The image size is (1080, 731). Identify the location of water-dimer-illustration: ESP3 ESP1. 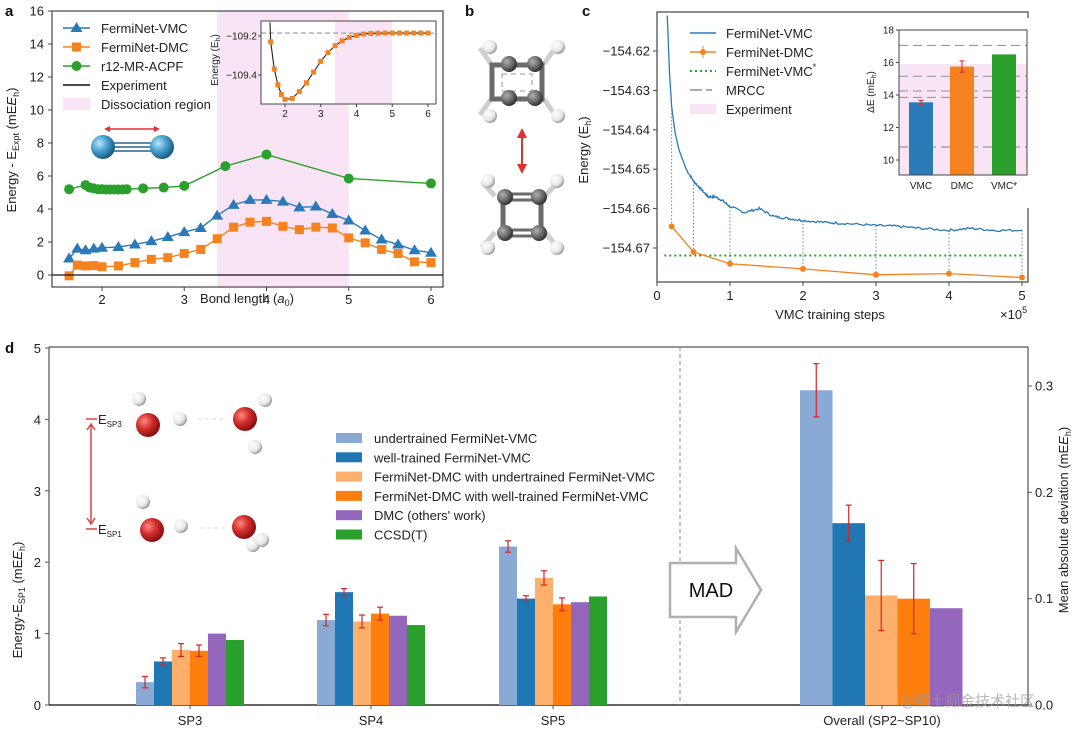
(179, 472).